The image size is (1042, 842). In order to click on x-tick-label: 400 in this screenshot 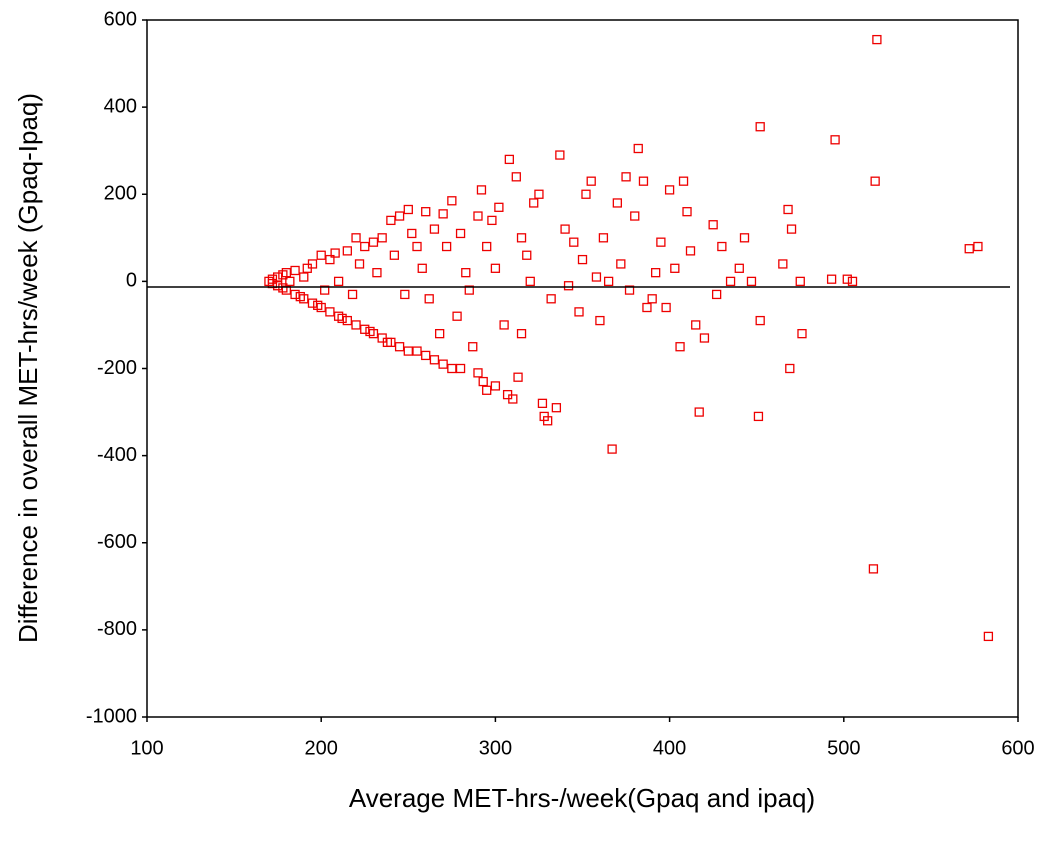, I will do `click(669, 748)`.